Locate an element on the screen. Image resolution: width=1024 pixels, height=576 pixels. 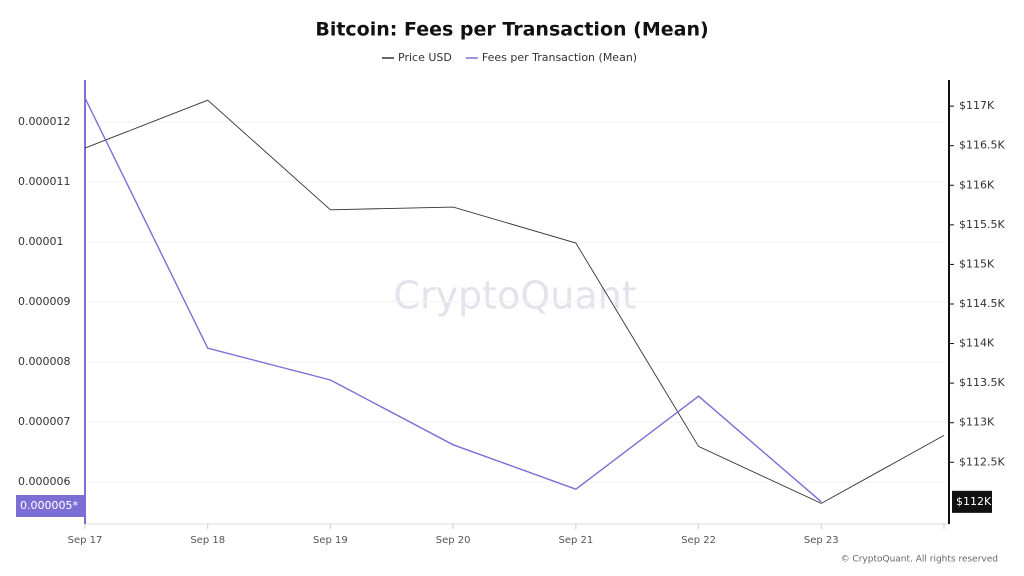
x-tick-label: Sep 21 is located at coordinates (575, 540).